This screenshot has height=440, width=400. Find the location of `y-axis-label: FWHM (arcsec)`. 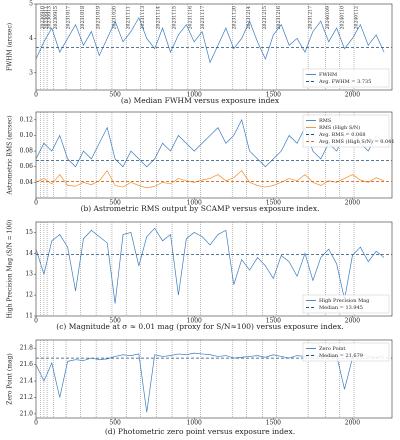

y-axis-label: FWHM (arcsec) is located at coordinates (10, 47).